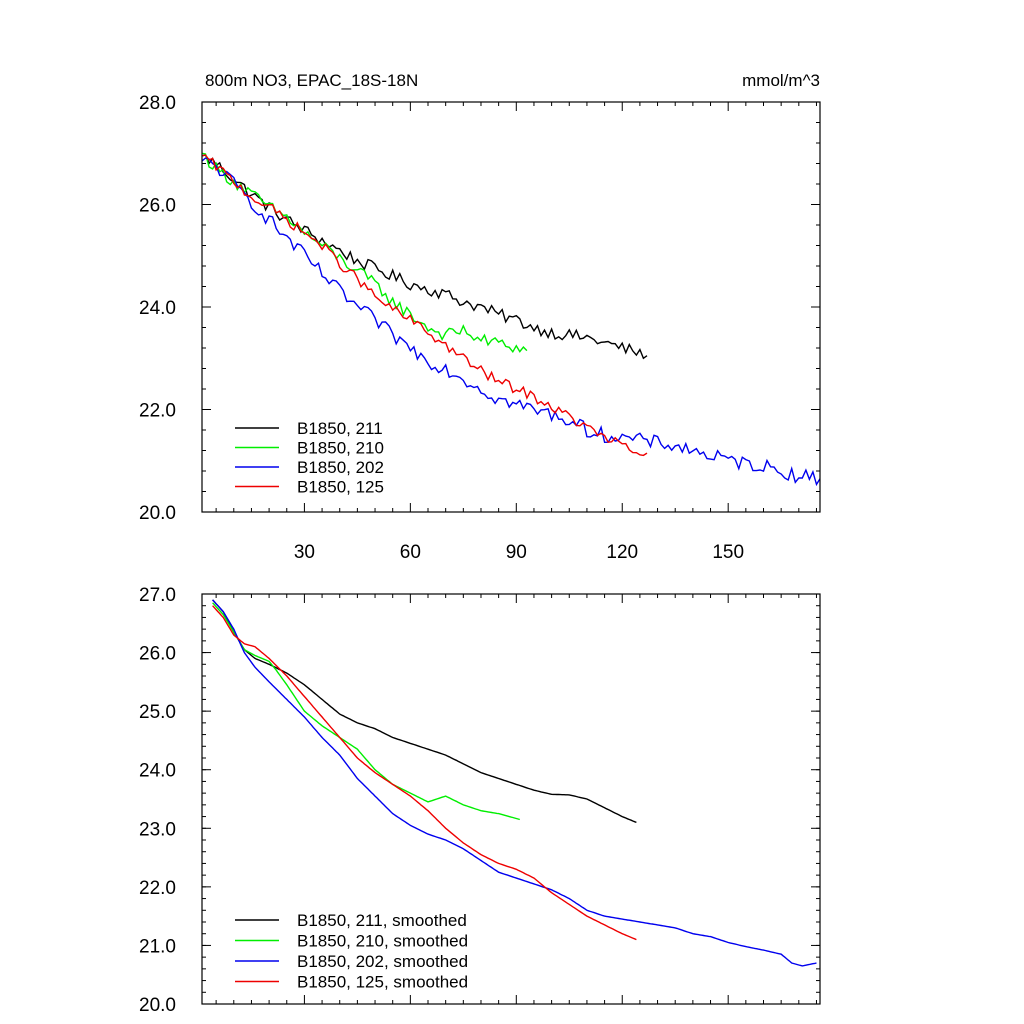 The width and height of the screenshot is (1024, 1024). Describe the element at coordinates (157, 103) in the screenshot. I see `y-tick-label: 28.0` at that location.